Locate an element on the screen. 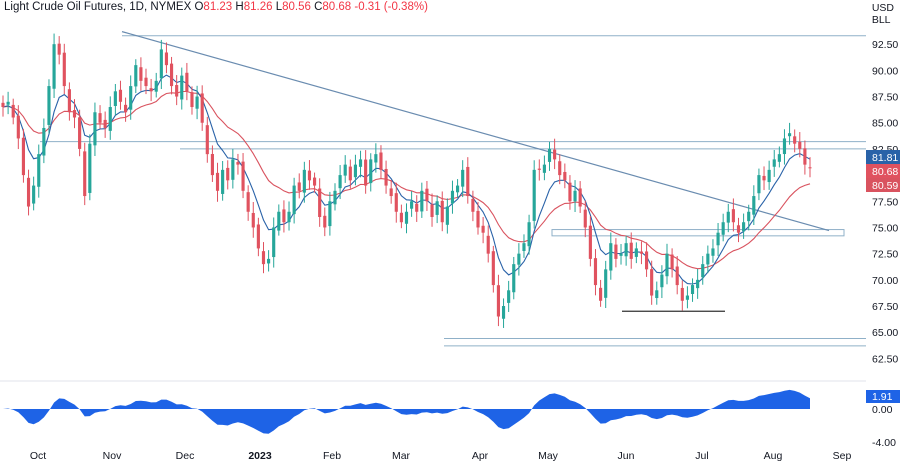  time-tick-label: Jul is located at coordinates (701, 456).